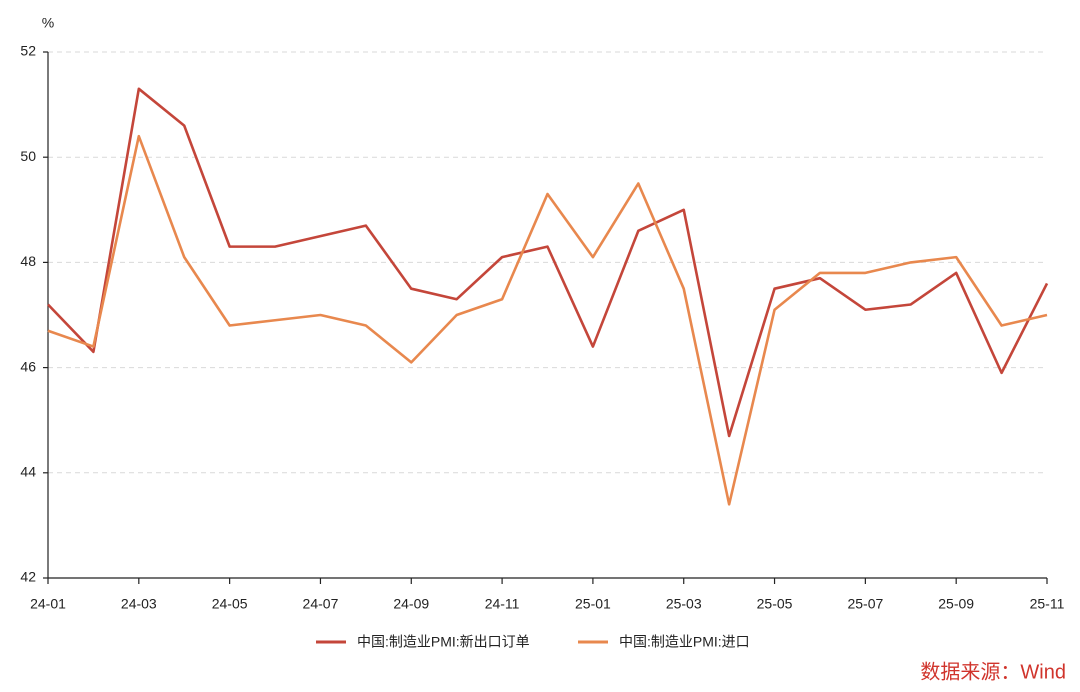  Describe the element at coordinates (684, 604) in the screenshot. I see `x-tick-label: 25-03` at that location.